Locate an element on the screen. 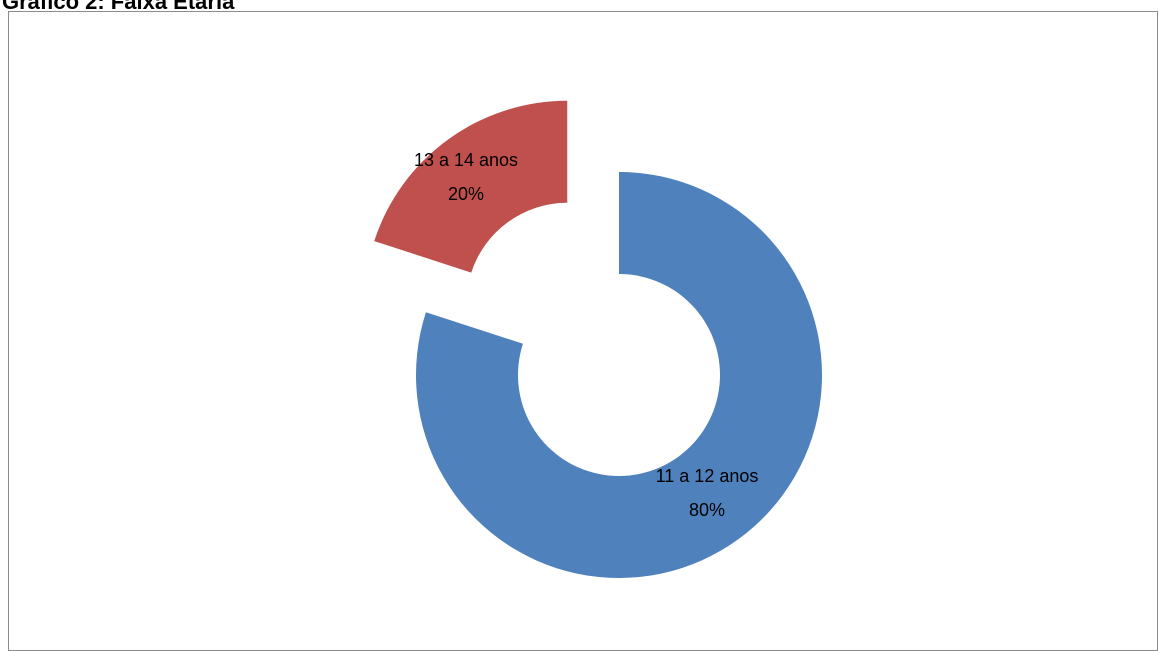 This screenshot has height=651, width=1159. slice-category-label-0: 11 a 12 anos is located at coordinates (707, 476).